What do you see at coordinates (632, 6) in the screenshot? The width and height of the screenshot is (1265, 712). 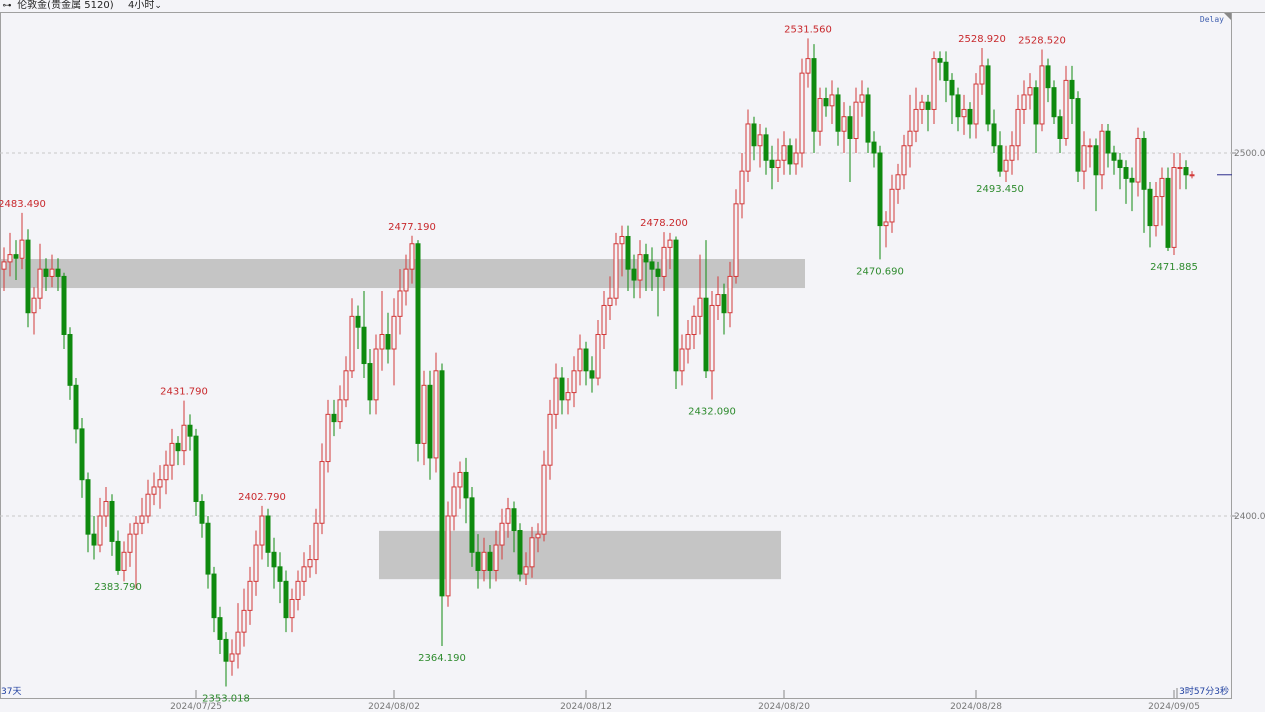 I see `chart-header: ⊶ 伦敦金(贵金属 5120) 4小时⌄` at bounding box center [632, 6].